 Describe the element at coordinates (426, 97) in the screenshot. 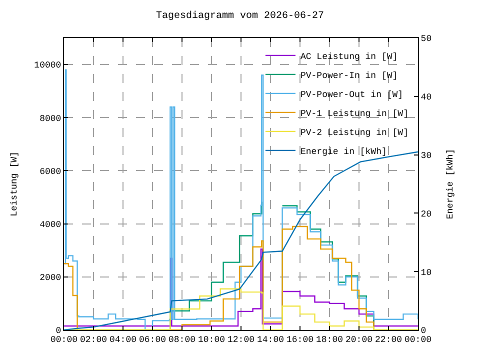

I see `y2-tick-label: 40` at that location.